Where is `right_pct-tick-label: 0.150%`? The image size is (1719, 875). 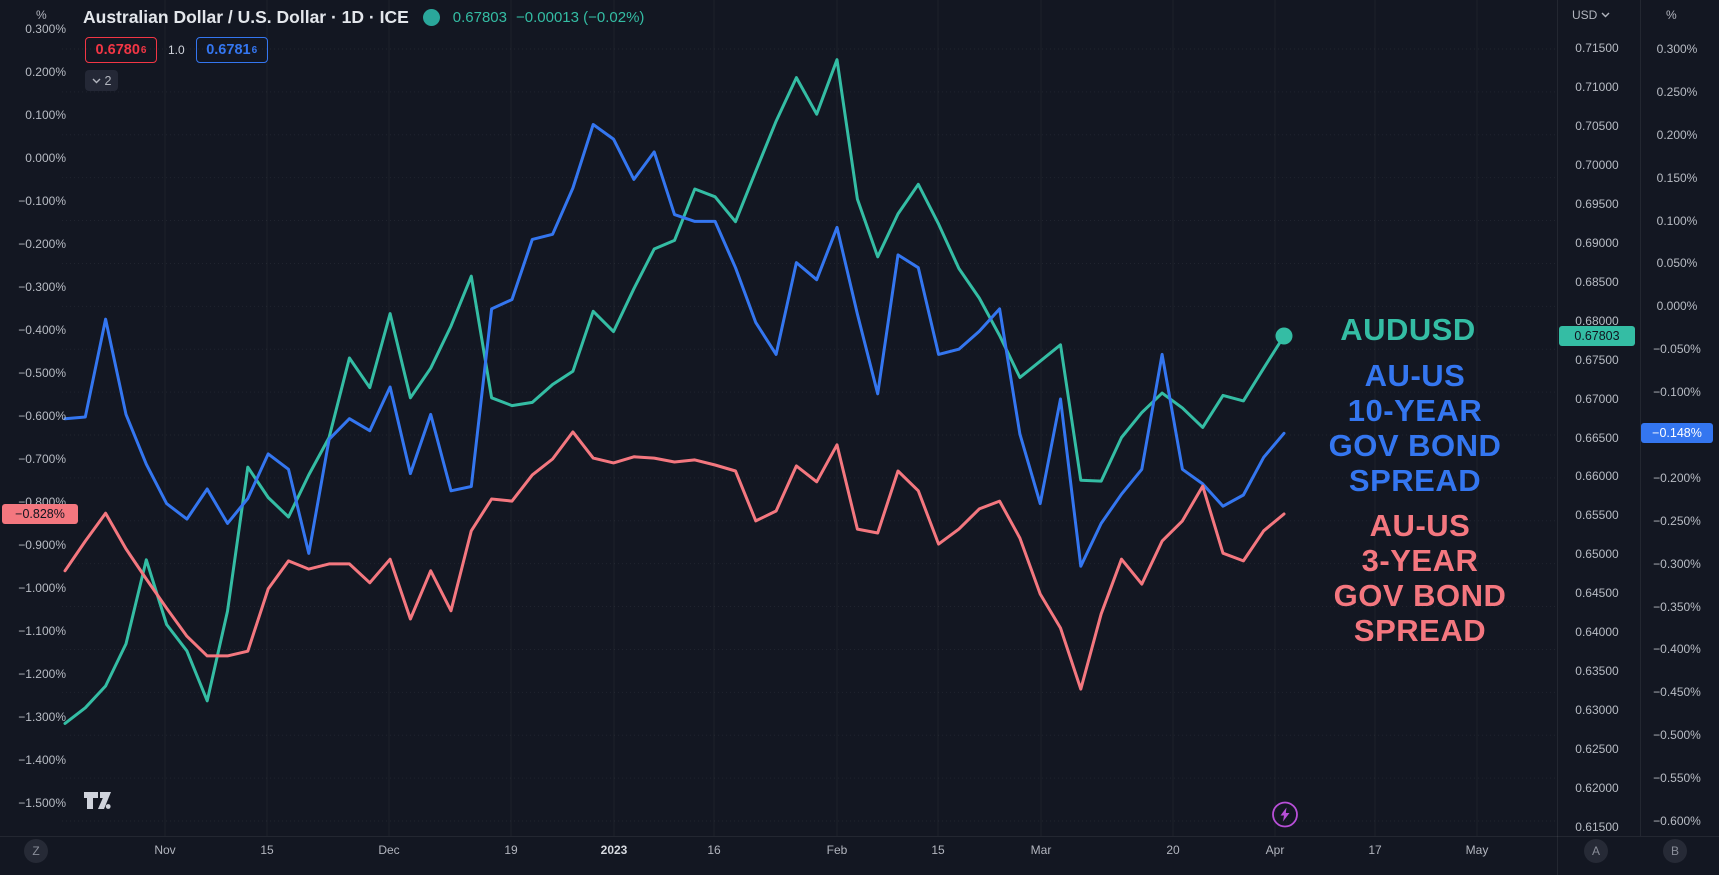 right_pct-tick-label: 0.150% is located at coordinates (1677, 177).